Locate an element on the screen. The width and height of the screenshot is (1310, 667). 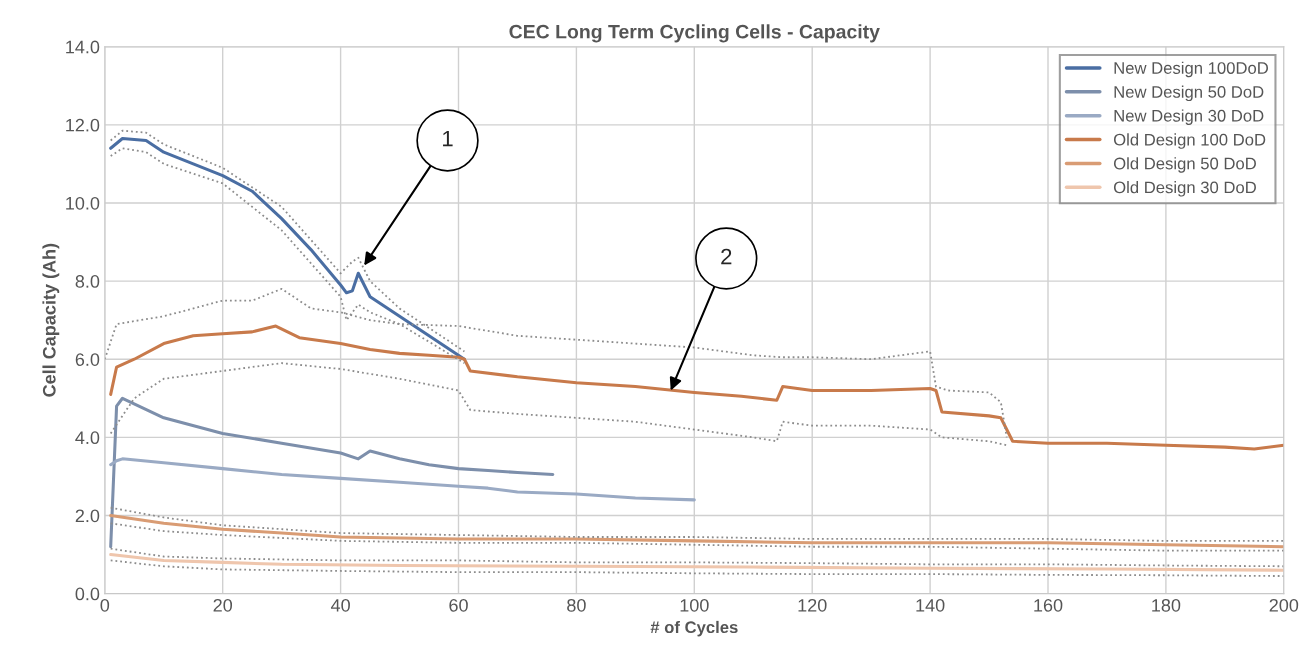
legend-label: Old Design 50 DoD is located at coordinates (1184, 165).